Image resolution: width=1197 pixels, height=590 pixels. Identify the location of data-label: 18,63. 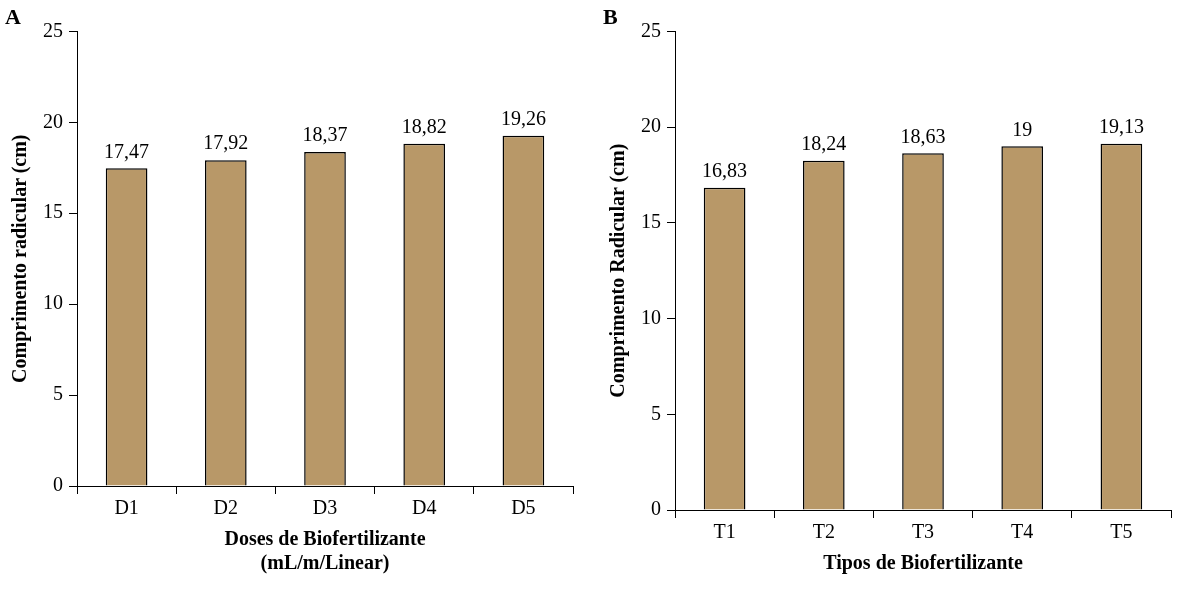
(923, 135).